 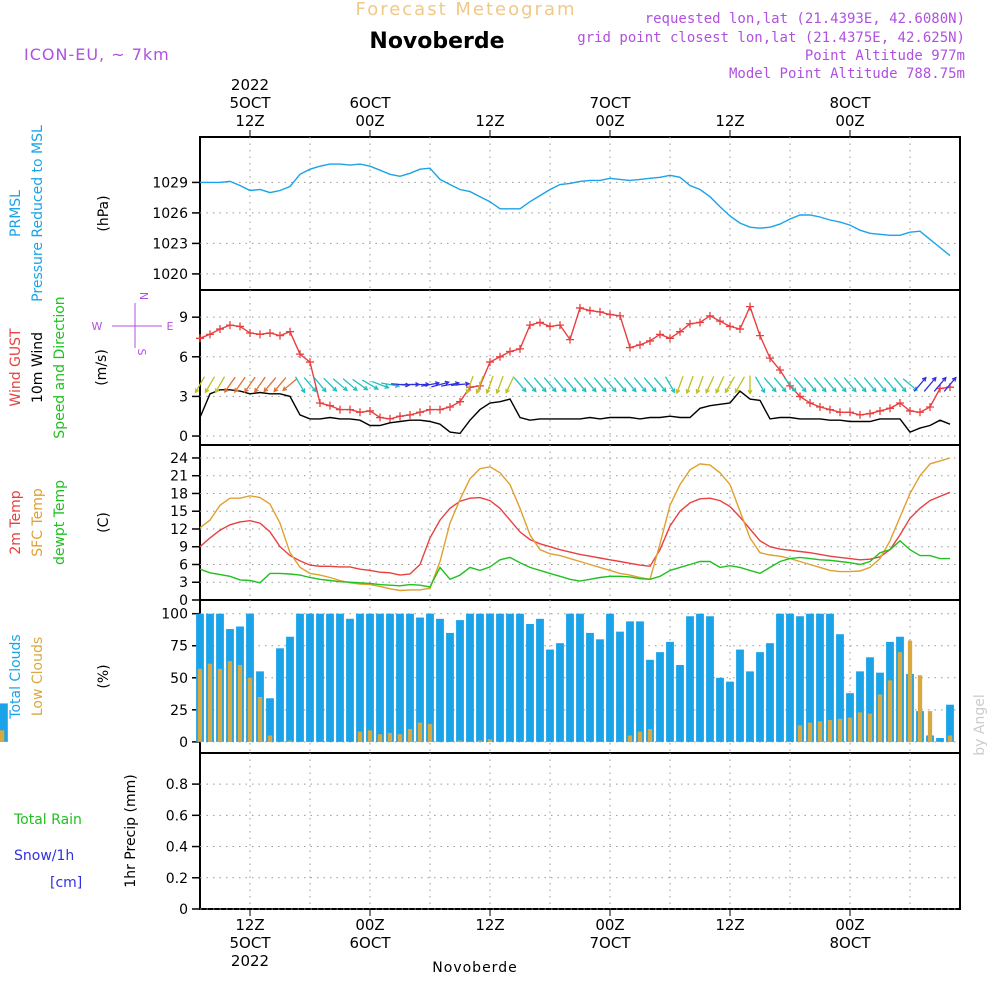 I want to click on panel-label: Total Clouds, so click(x=16, y=676).